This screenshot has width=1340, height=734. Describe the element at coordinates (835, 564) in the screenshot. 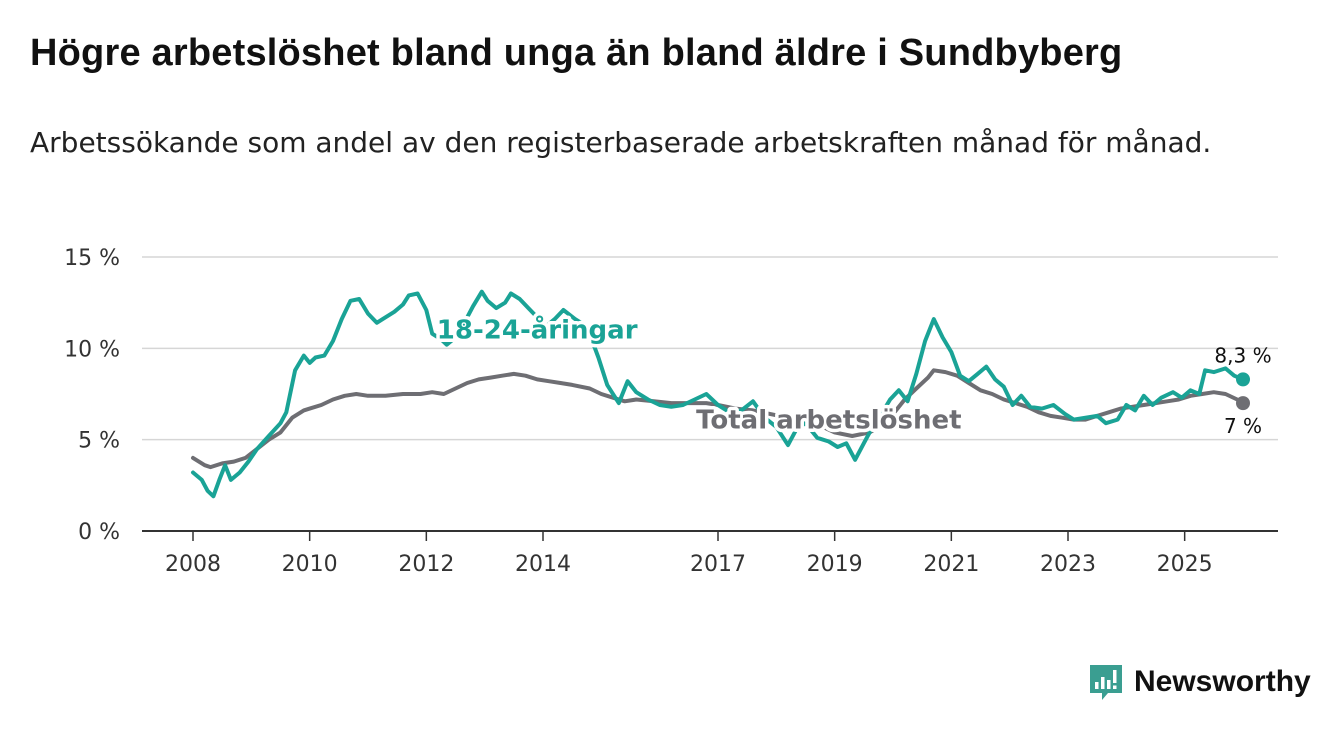

I see `x-tick-label: 2019` at that location.